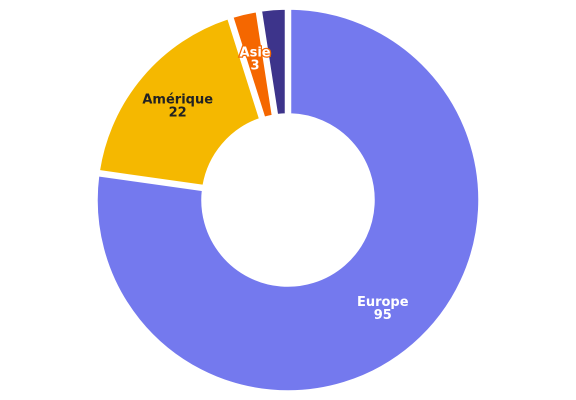 This screenshot has width=576, height=400. I want to click on slice-amerique, so click(179, 102).